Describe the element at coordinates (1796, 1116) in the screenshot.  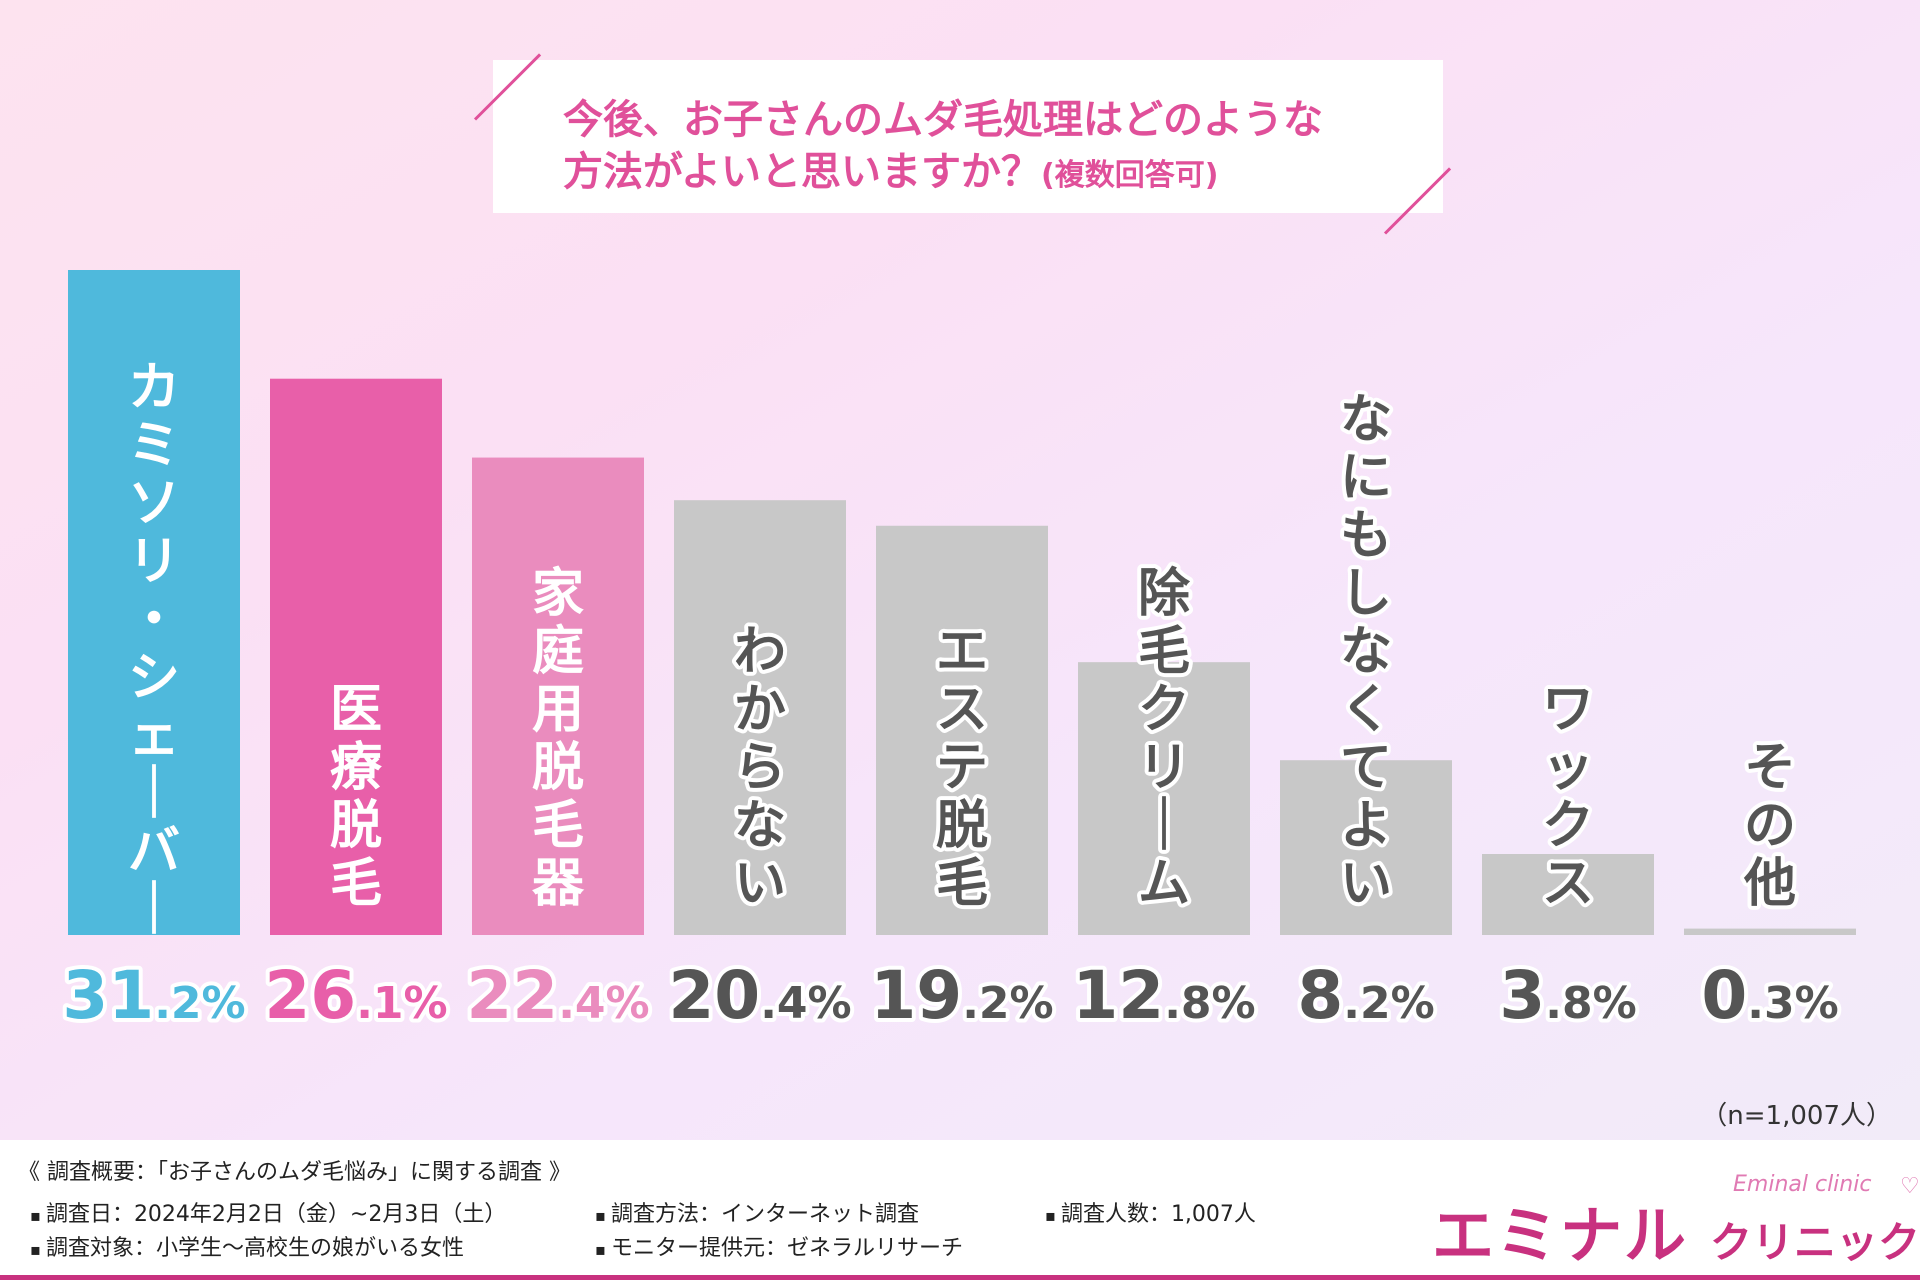
I see `sample-size-note: （n=1,007人）` at that location.